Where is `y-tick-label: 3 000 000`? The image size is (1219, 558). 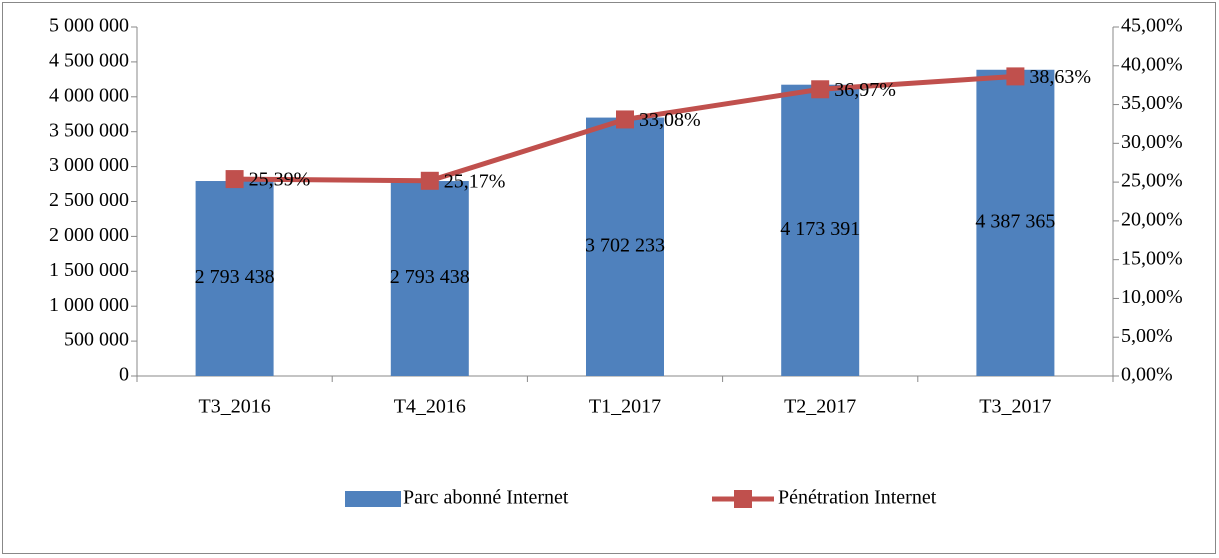
y-tick-label: 3 000 000 is located at coordinates (89, 165).